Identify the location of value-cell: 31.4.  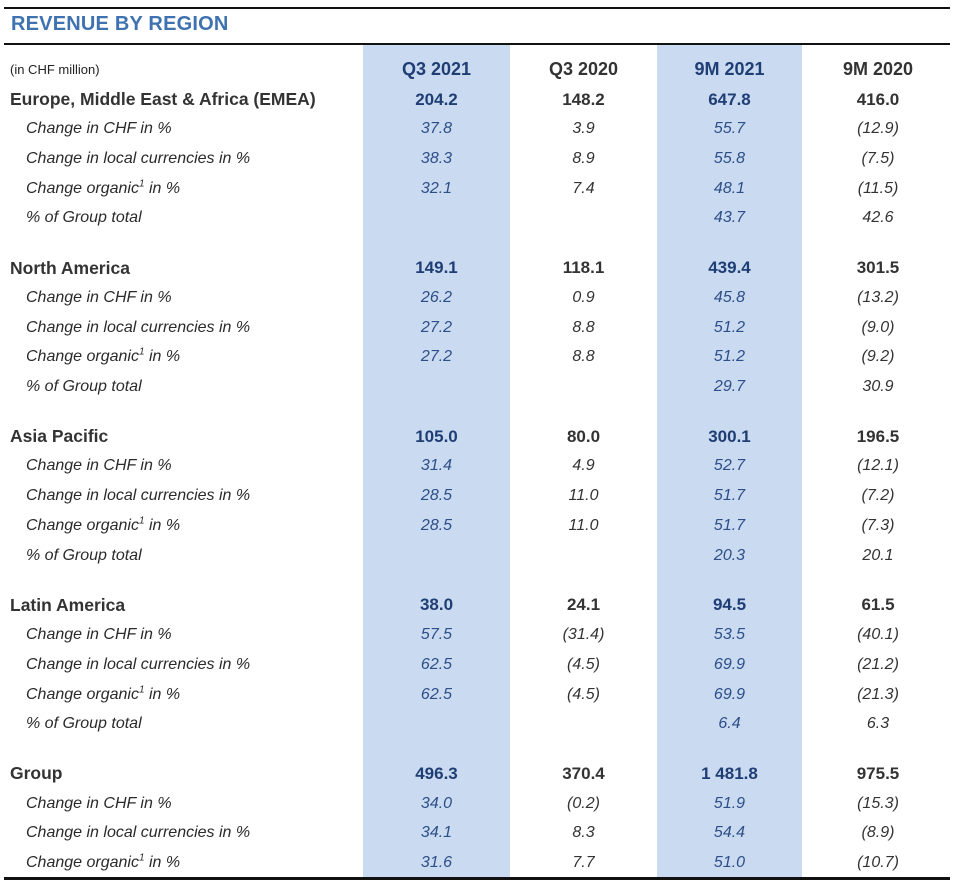
(436, 466).